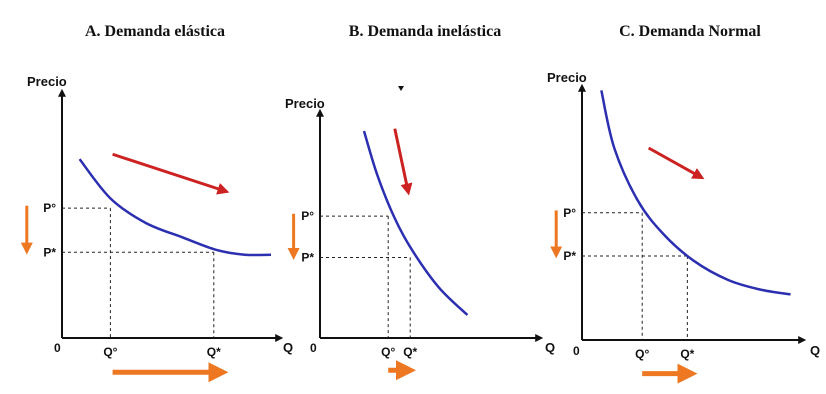  I want to click on panel-b-ylabel: Precio, so click(305, 103).